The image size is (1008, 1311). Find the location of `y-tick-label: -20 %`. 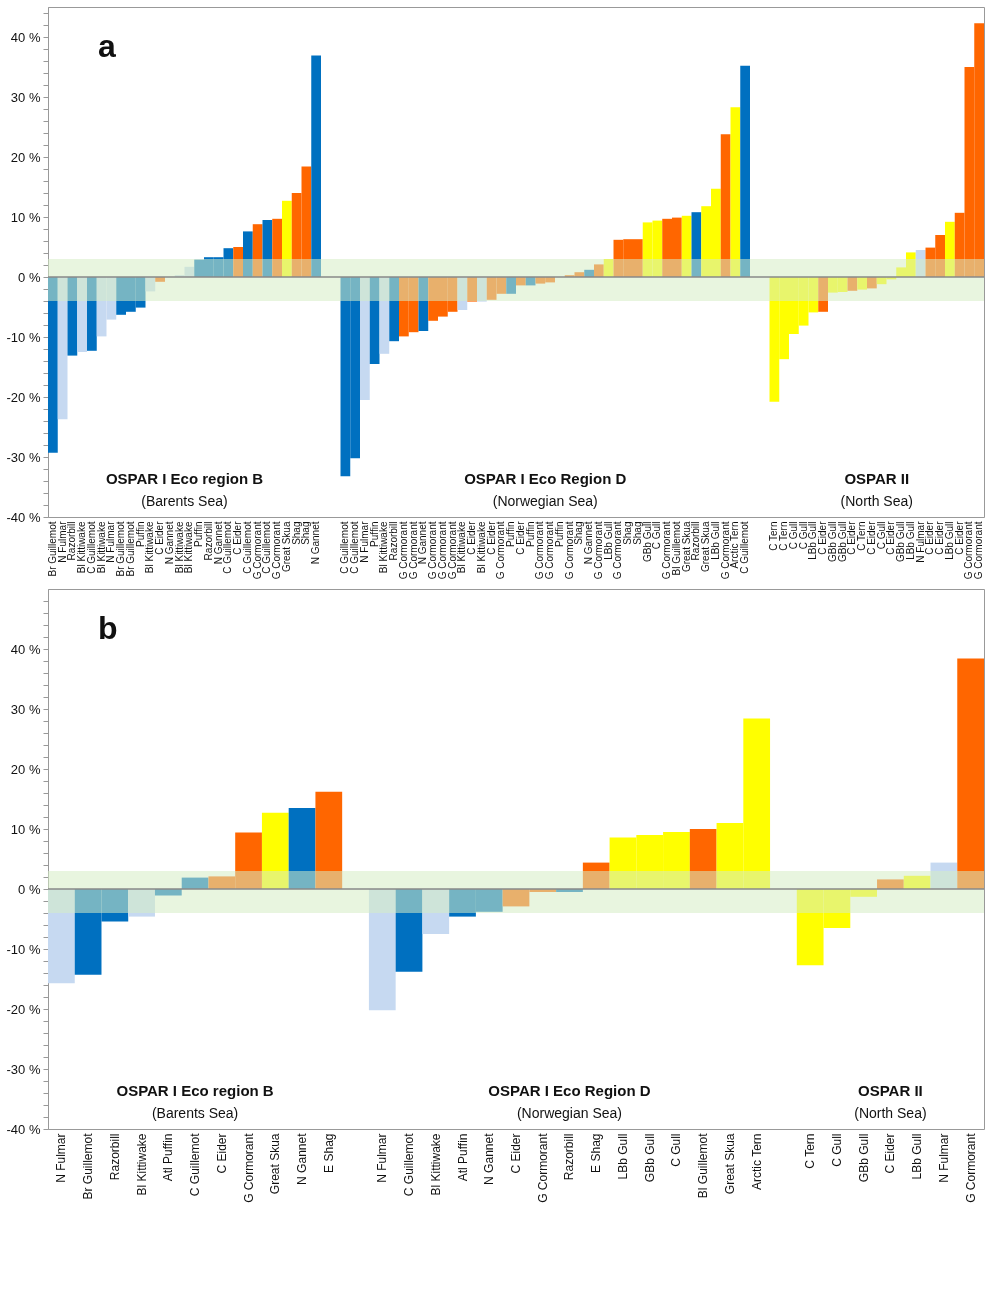

y-tick-label: -20 % is located at coordinates (23, 397).